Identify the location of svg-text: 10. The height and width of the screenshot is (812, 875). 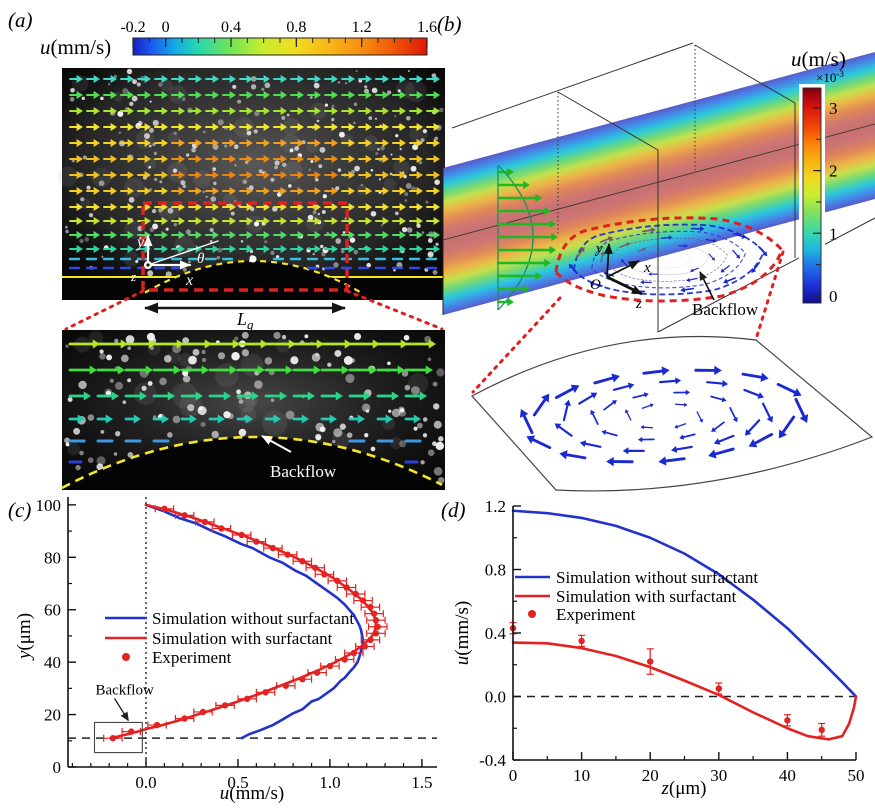
(581, 775).